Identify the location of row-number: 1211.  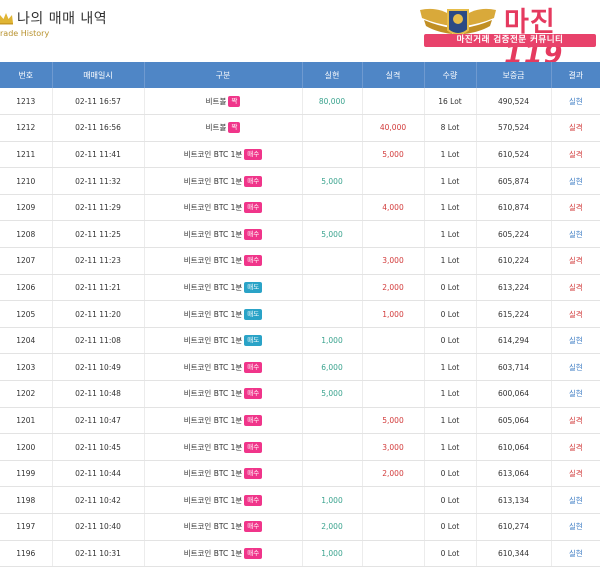
(26, 155).